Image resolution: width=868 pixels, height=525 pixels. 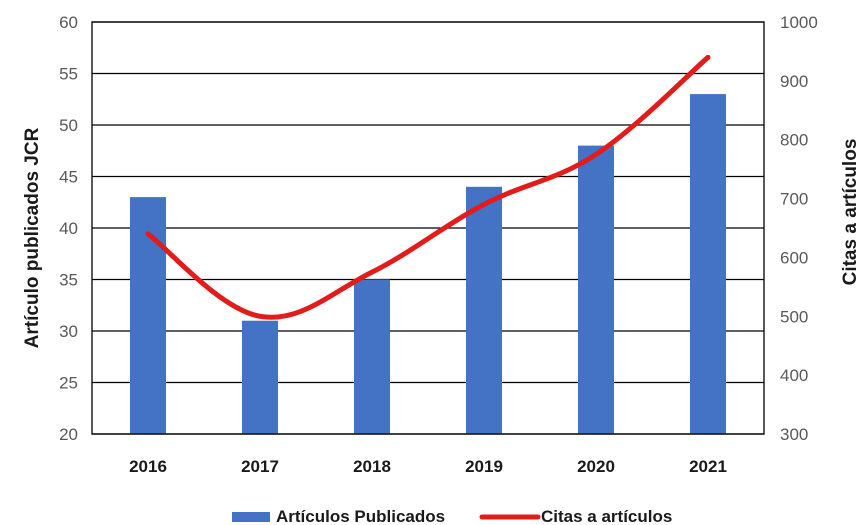 I want to click on y2-tick-label: 1000, so click(x=799, y=22).